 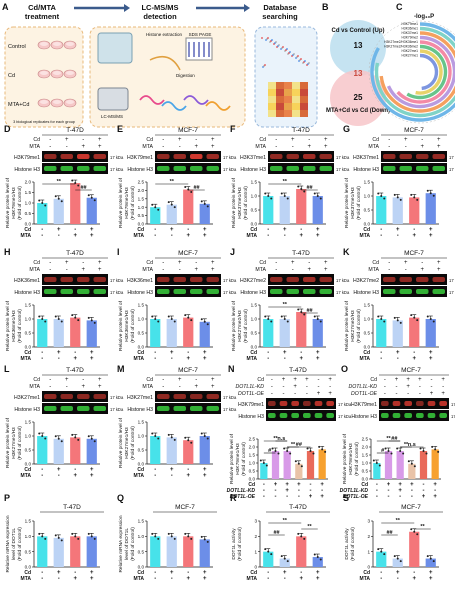 What do you see at coordinates (351, 459) in the screenshot?
I see `chart-y-label: H3K79me1/H3` at bounding box center [351, 459].